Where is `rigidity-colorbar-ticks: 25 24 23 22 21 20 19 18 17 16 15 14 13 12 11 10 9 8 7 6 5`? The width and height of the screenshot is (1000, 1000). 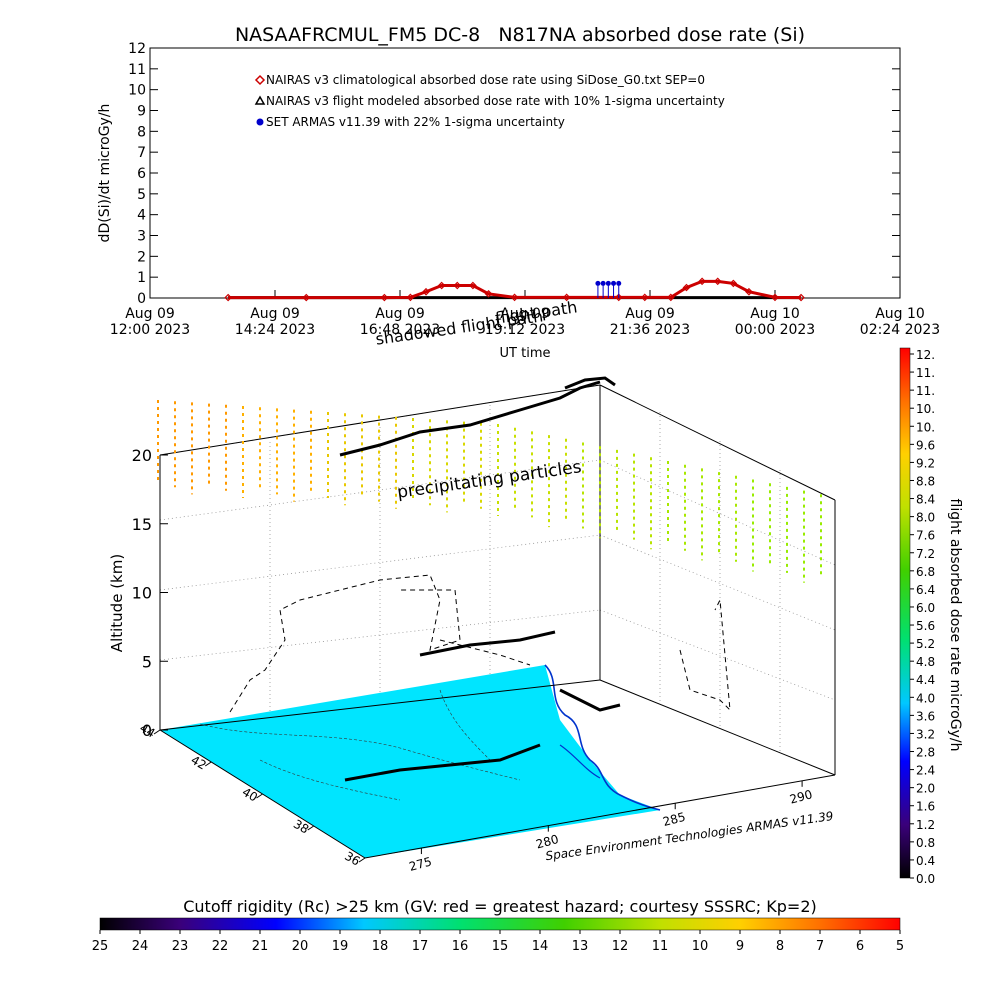
rigidity-colorbar-ticks: 25 24 23 22 21 20 19 18 17 16 15 14 13 12 11 10 9 8 7 6 5 is located at coordinates (498, 942).